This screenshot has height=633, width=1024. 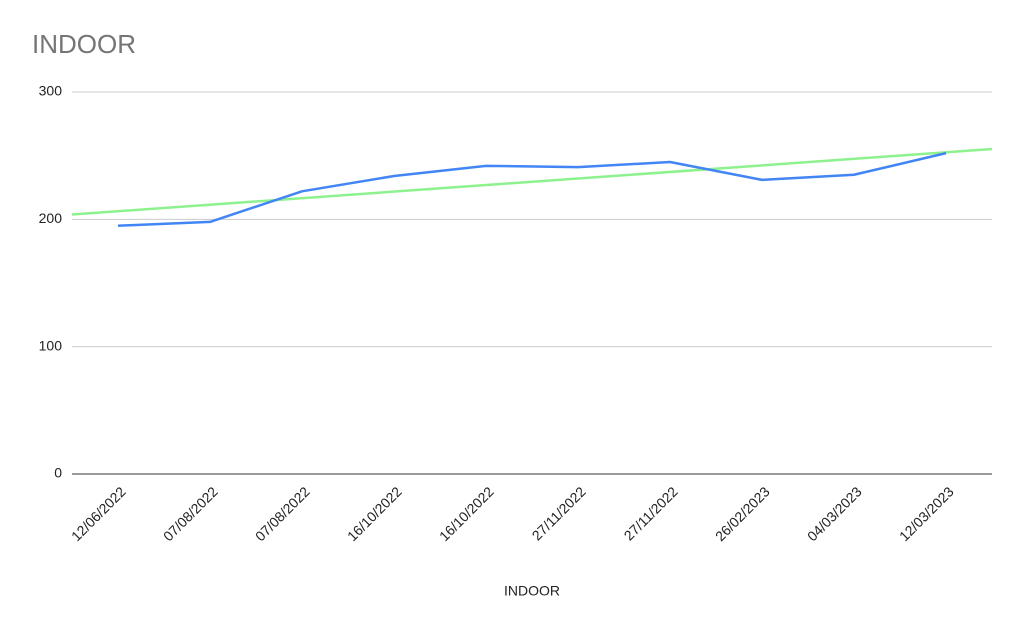 I want to click on chart-title: INDOOR, so click(x=84, y=44).